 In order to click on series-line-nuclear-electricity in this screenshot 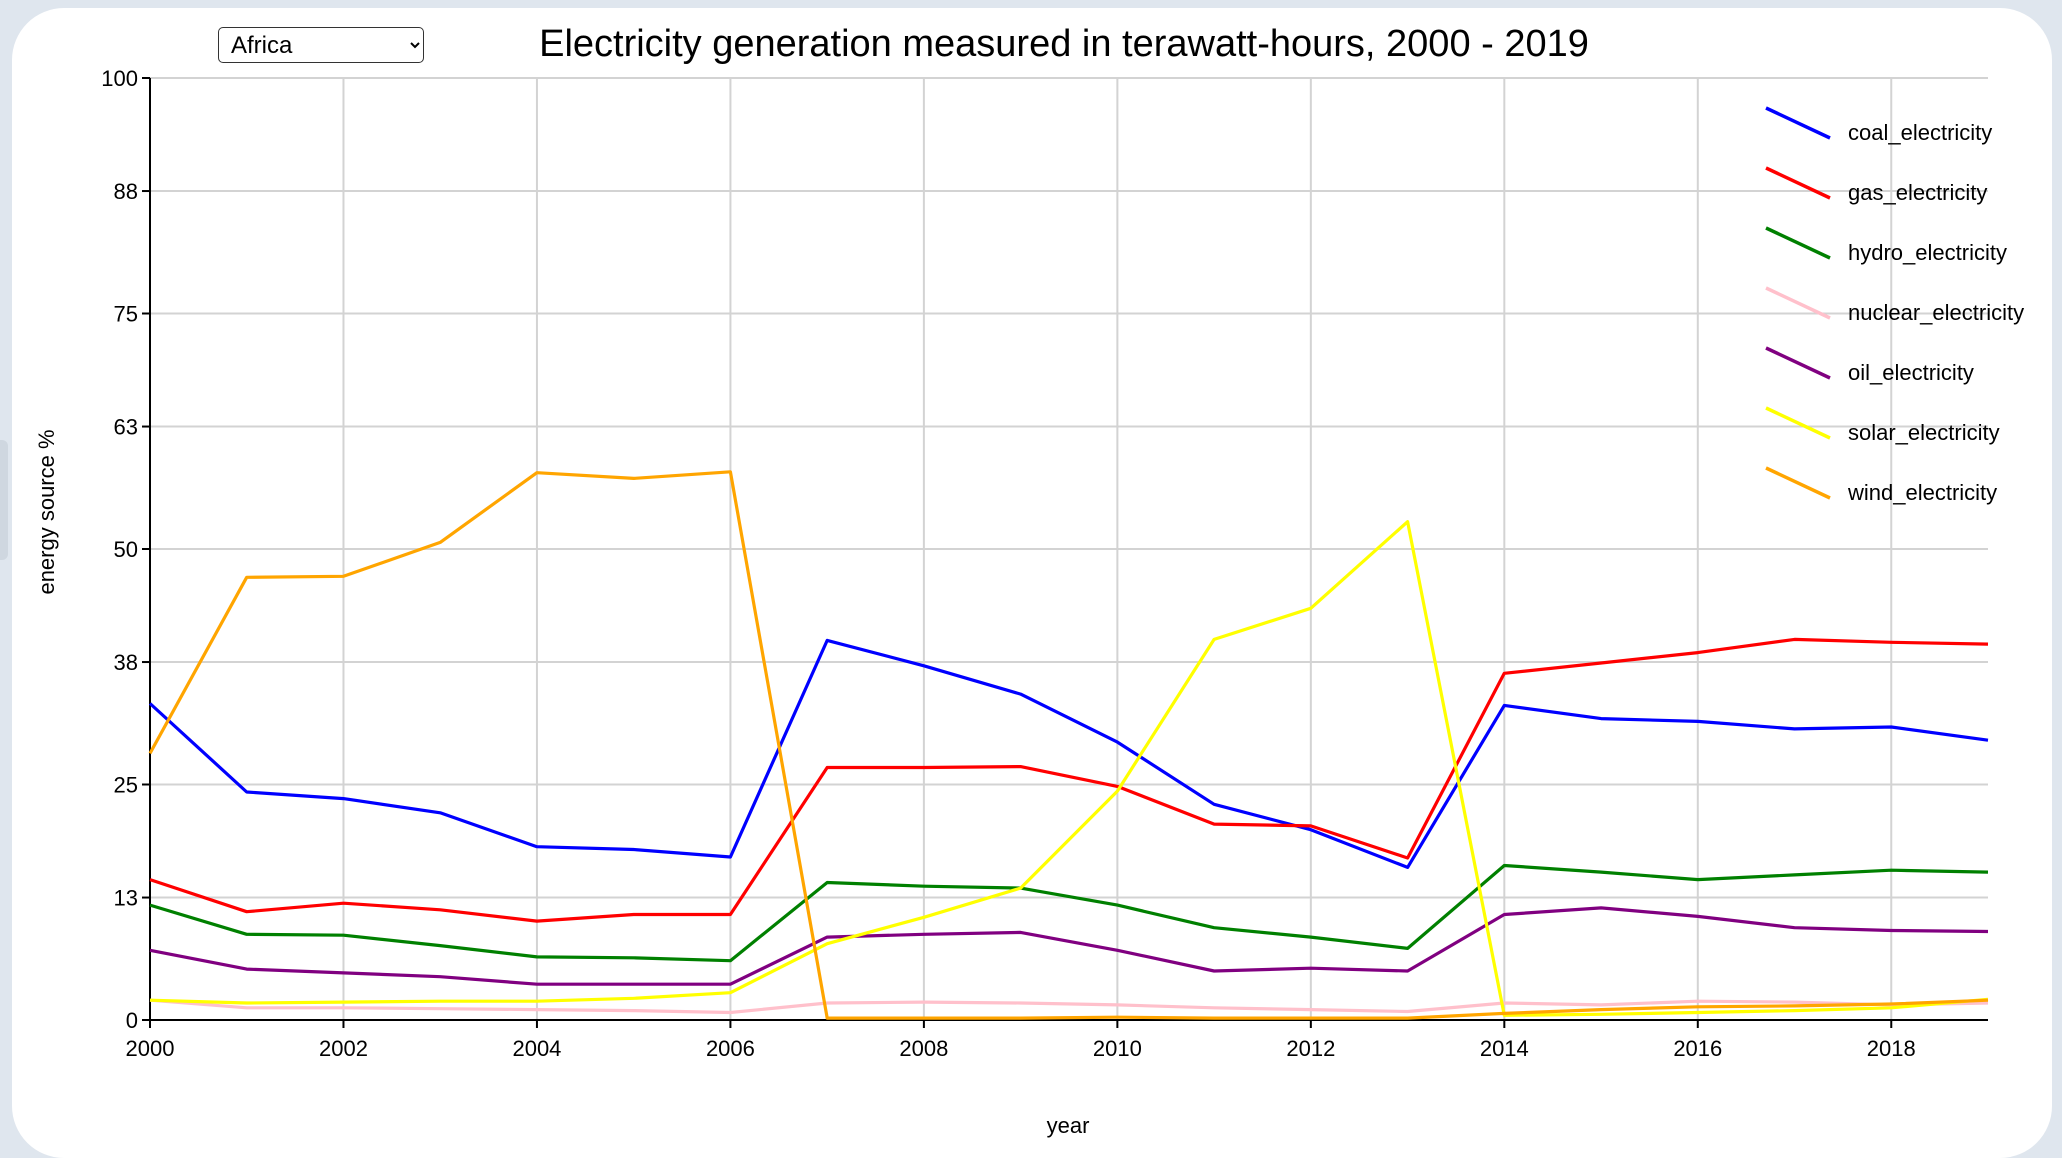, I will do `click(1069, 1006)`.